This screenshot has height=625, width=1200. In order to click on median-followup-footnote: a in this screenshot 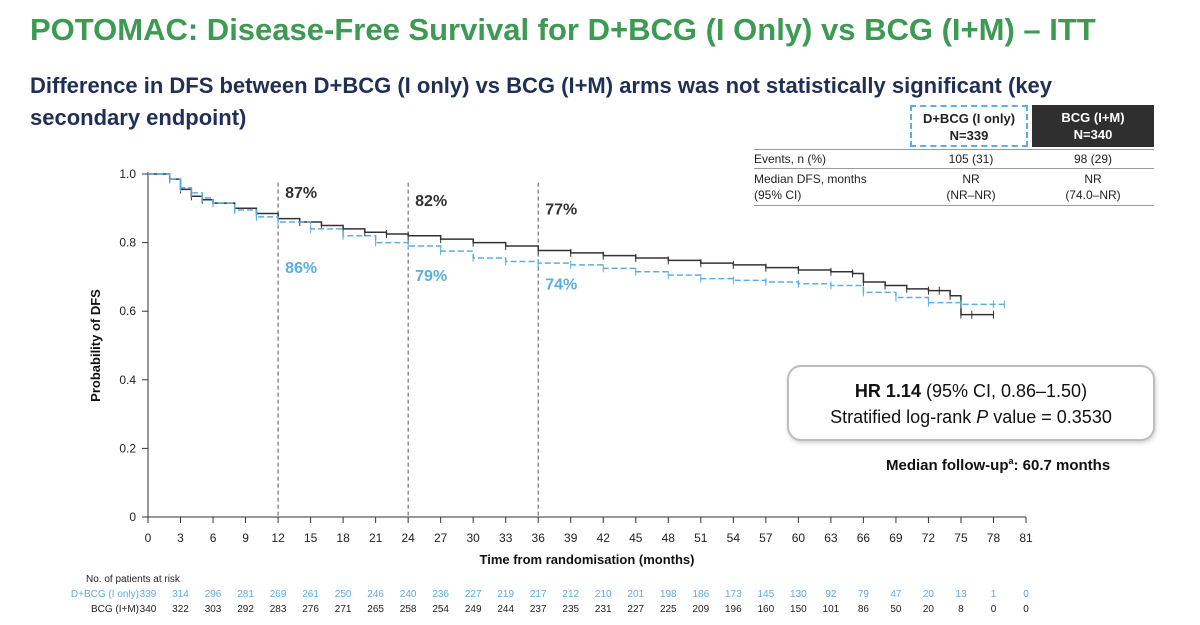, I will do `click(1011, 461)`.